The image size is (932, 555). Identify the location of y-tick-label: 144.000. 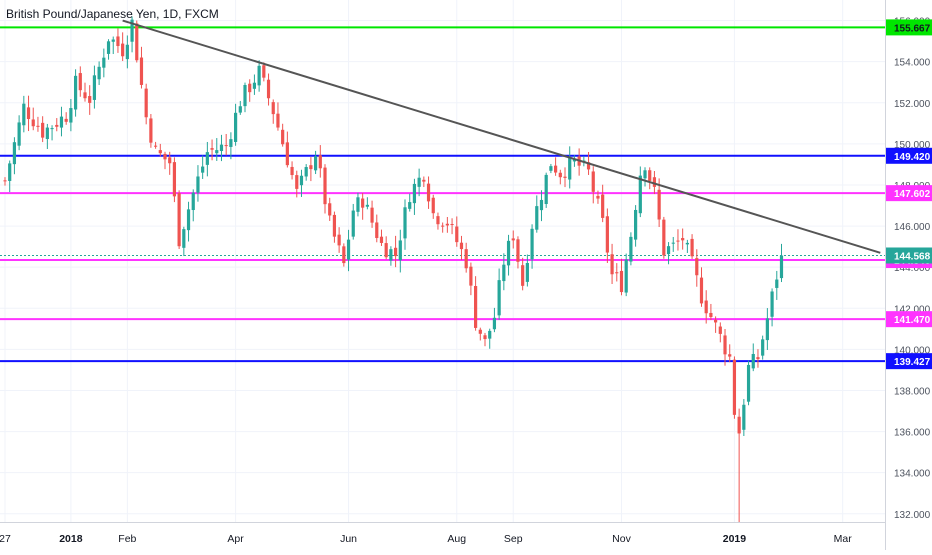
(912, 268).